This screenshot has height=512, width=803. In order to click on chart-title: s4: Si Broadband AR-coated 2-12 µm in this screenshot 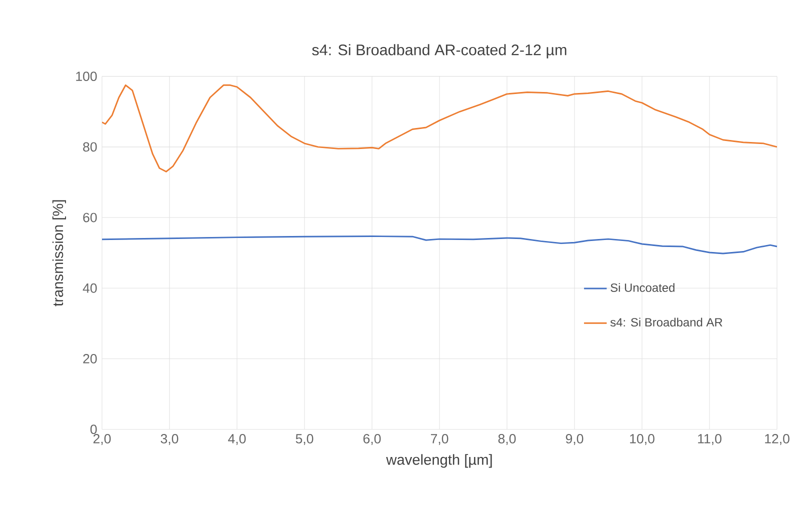, I will do `click(439, 51)`.